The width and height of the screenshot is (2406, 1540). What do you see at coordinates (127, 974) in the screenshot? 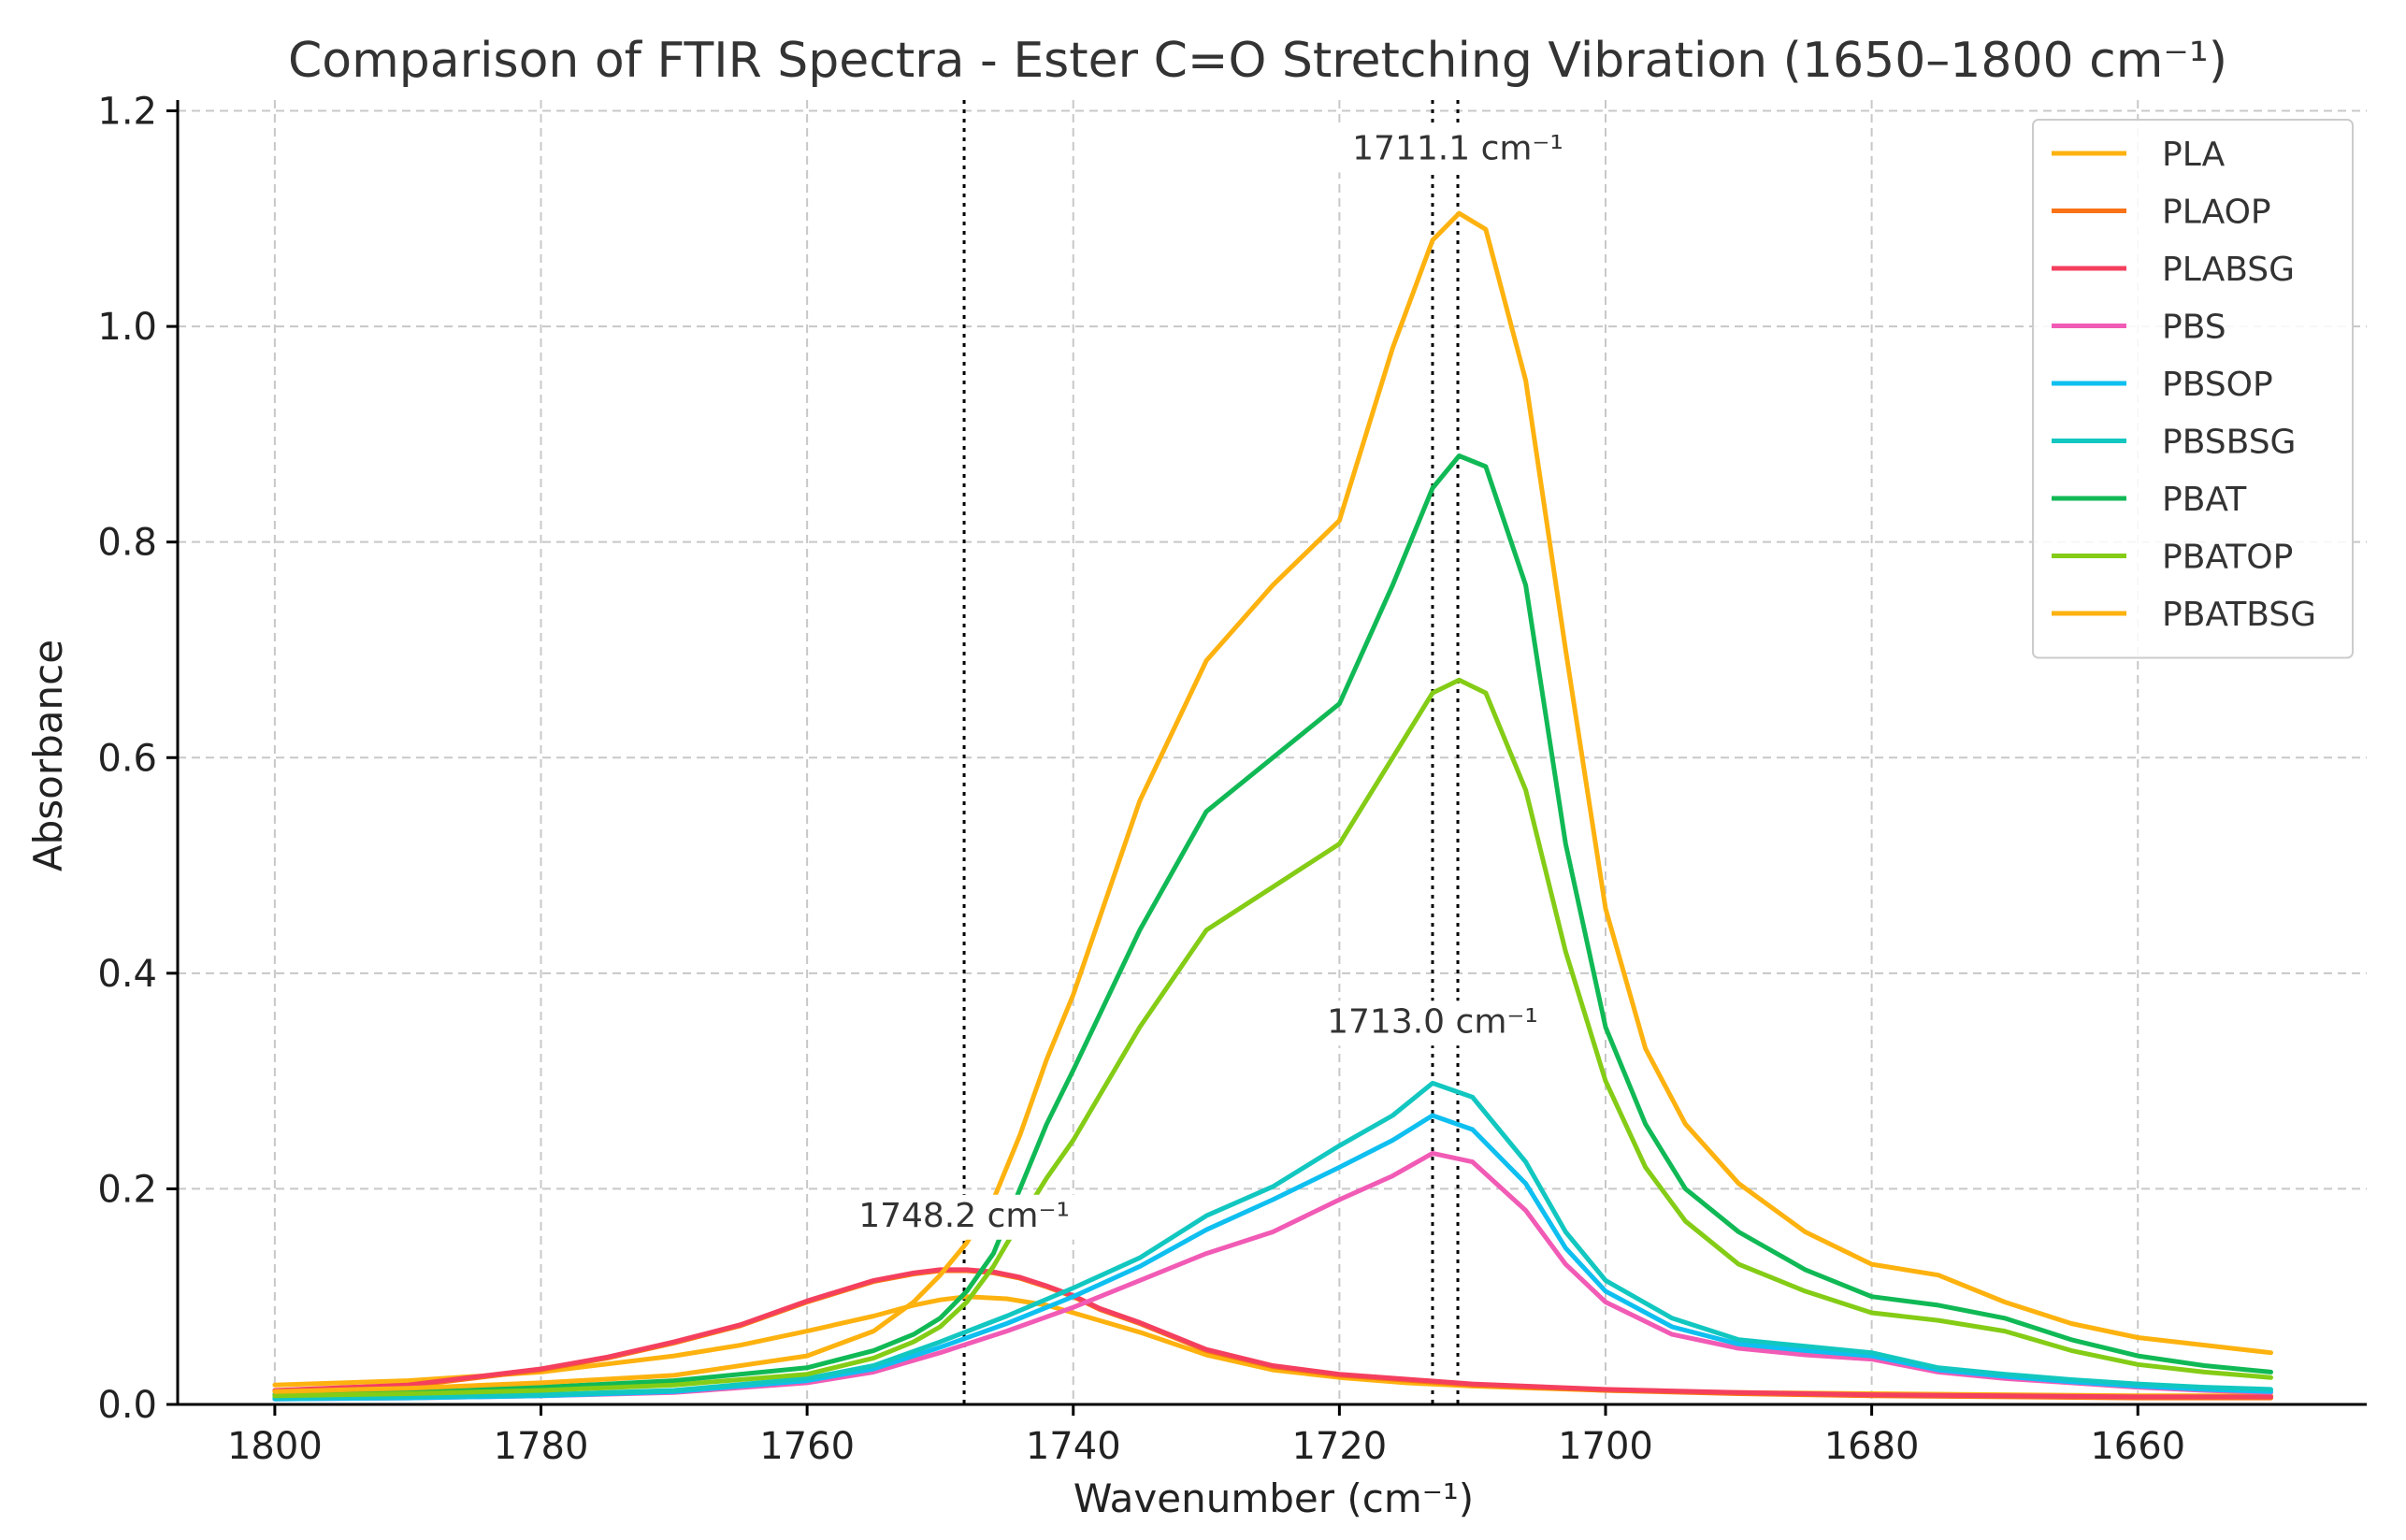
I see `y-tick-label: 0.4` at bounding box center [127, 974].